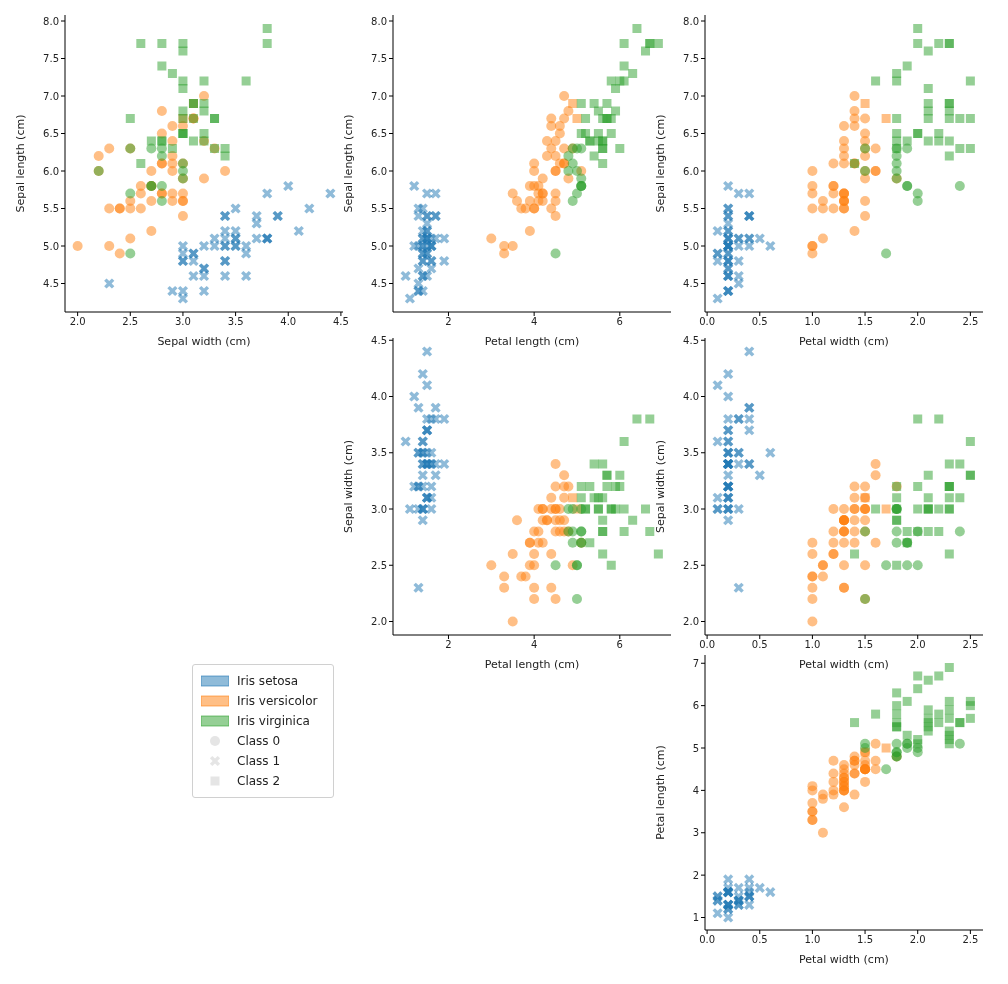 The height and width of the screenshot is (984, 1008). Describe the element at coordinates (660, 792) in the screenshot. I see `y-axis-title: Petal length (cm)` at that location.